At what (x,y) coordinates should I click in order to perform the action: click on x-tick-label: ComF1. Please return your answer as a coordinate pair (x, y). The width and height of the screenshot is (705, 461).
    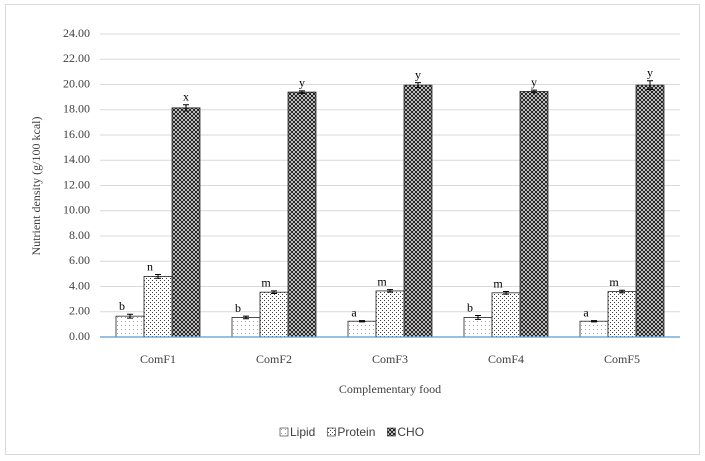
    Looking at the image, I should click on (158, 359).